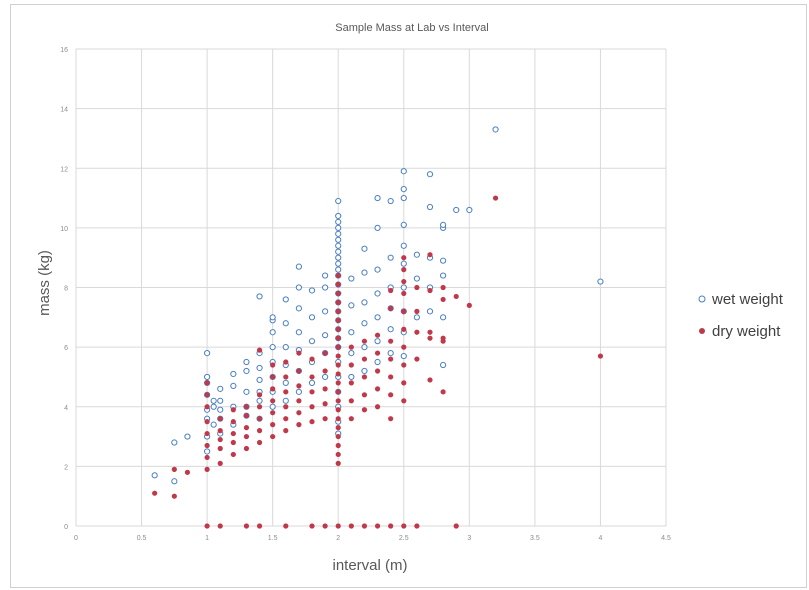  I want to click on y-tick-label: 12, so click(64, 169).